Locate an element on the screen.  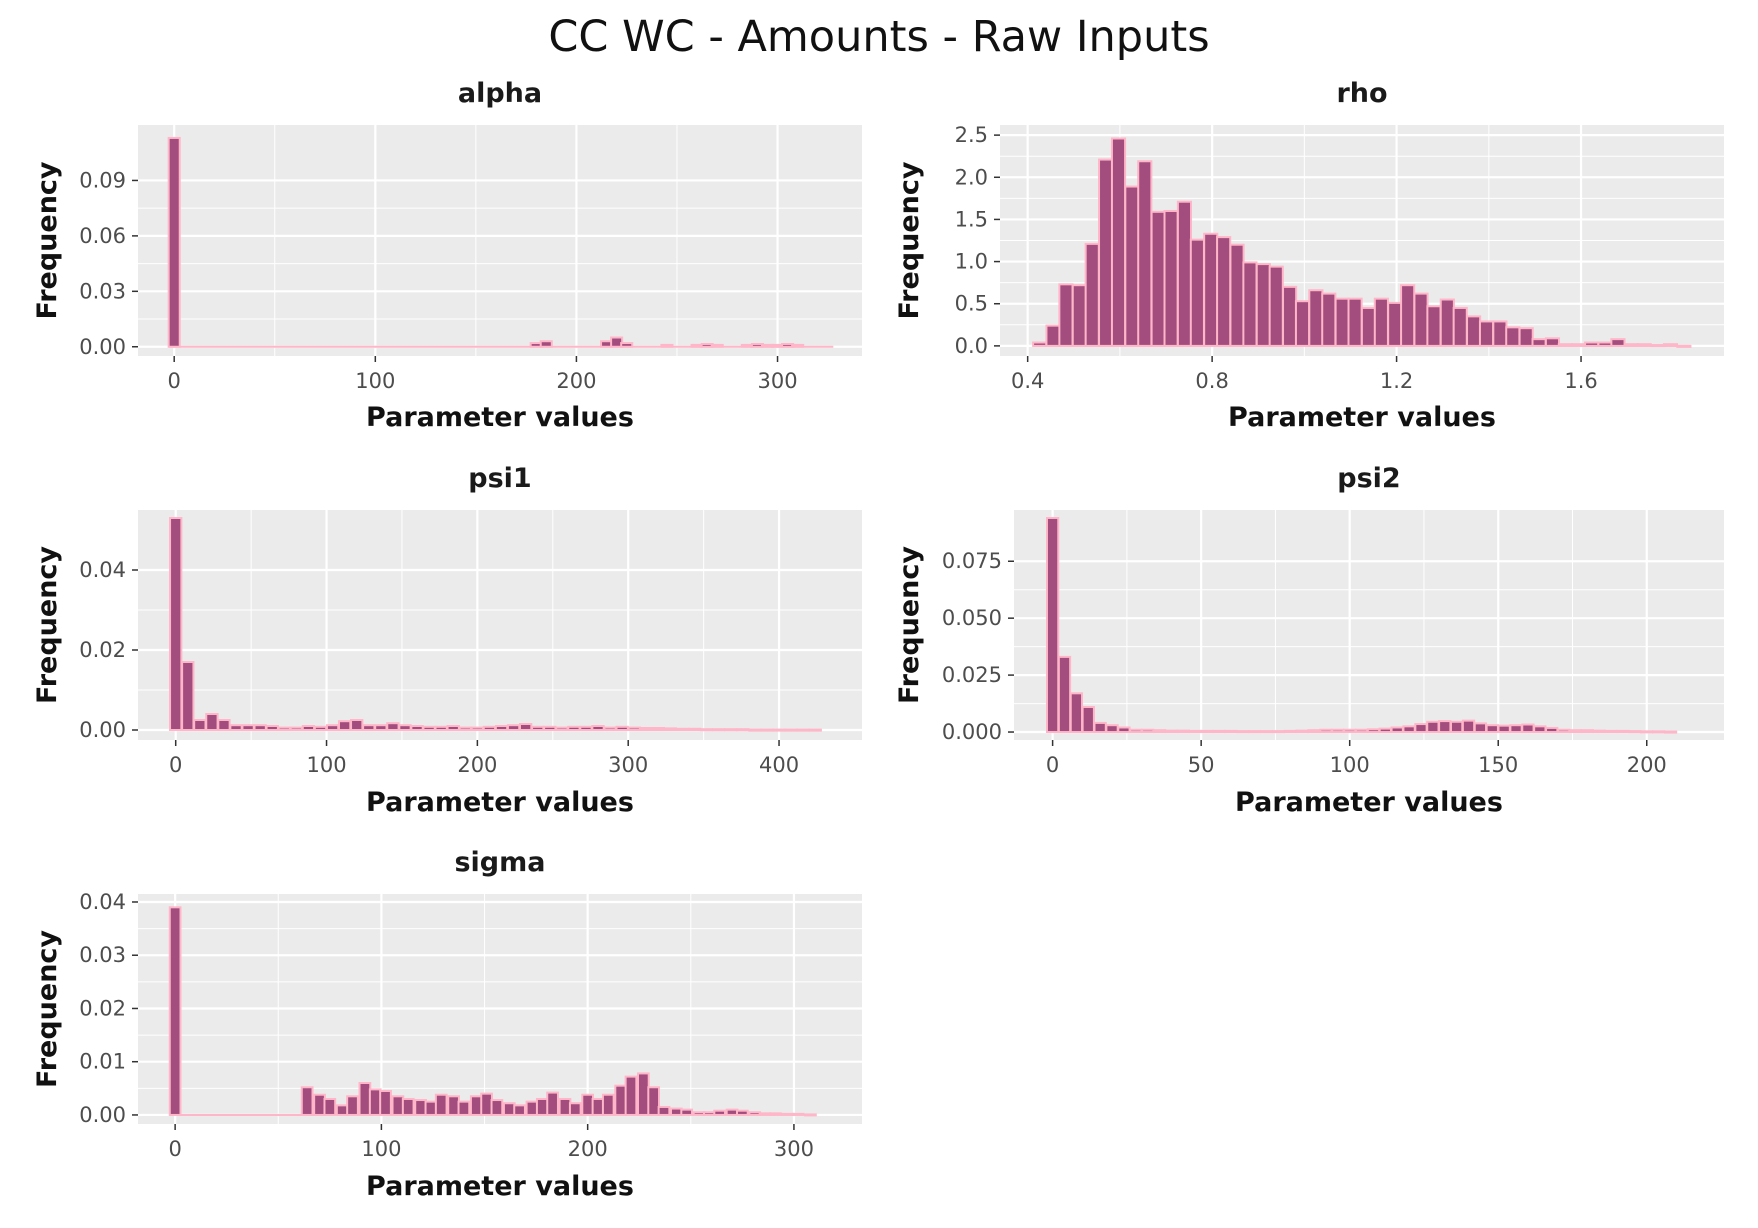
x-tick-label: 400 is located at coordinates (779, 765).